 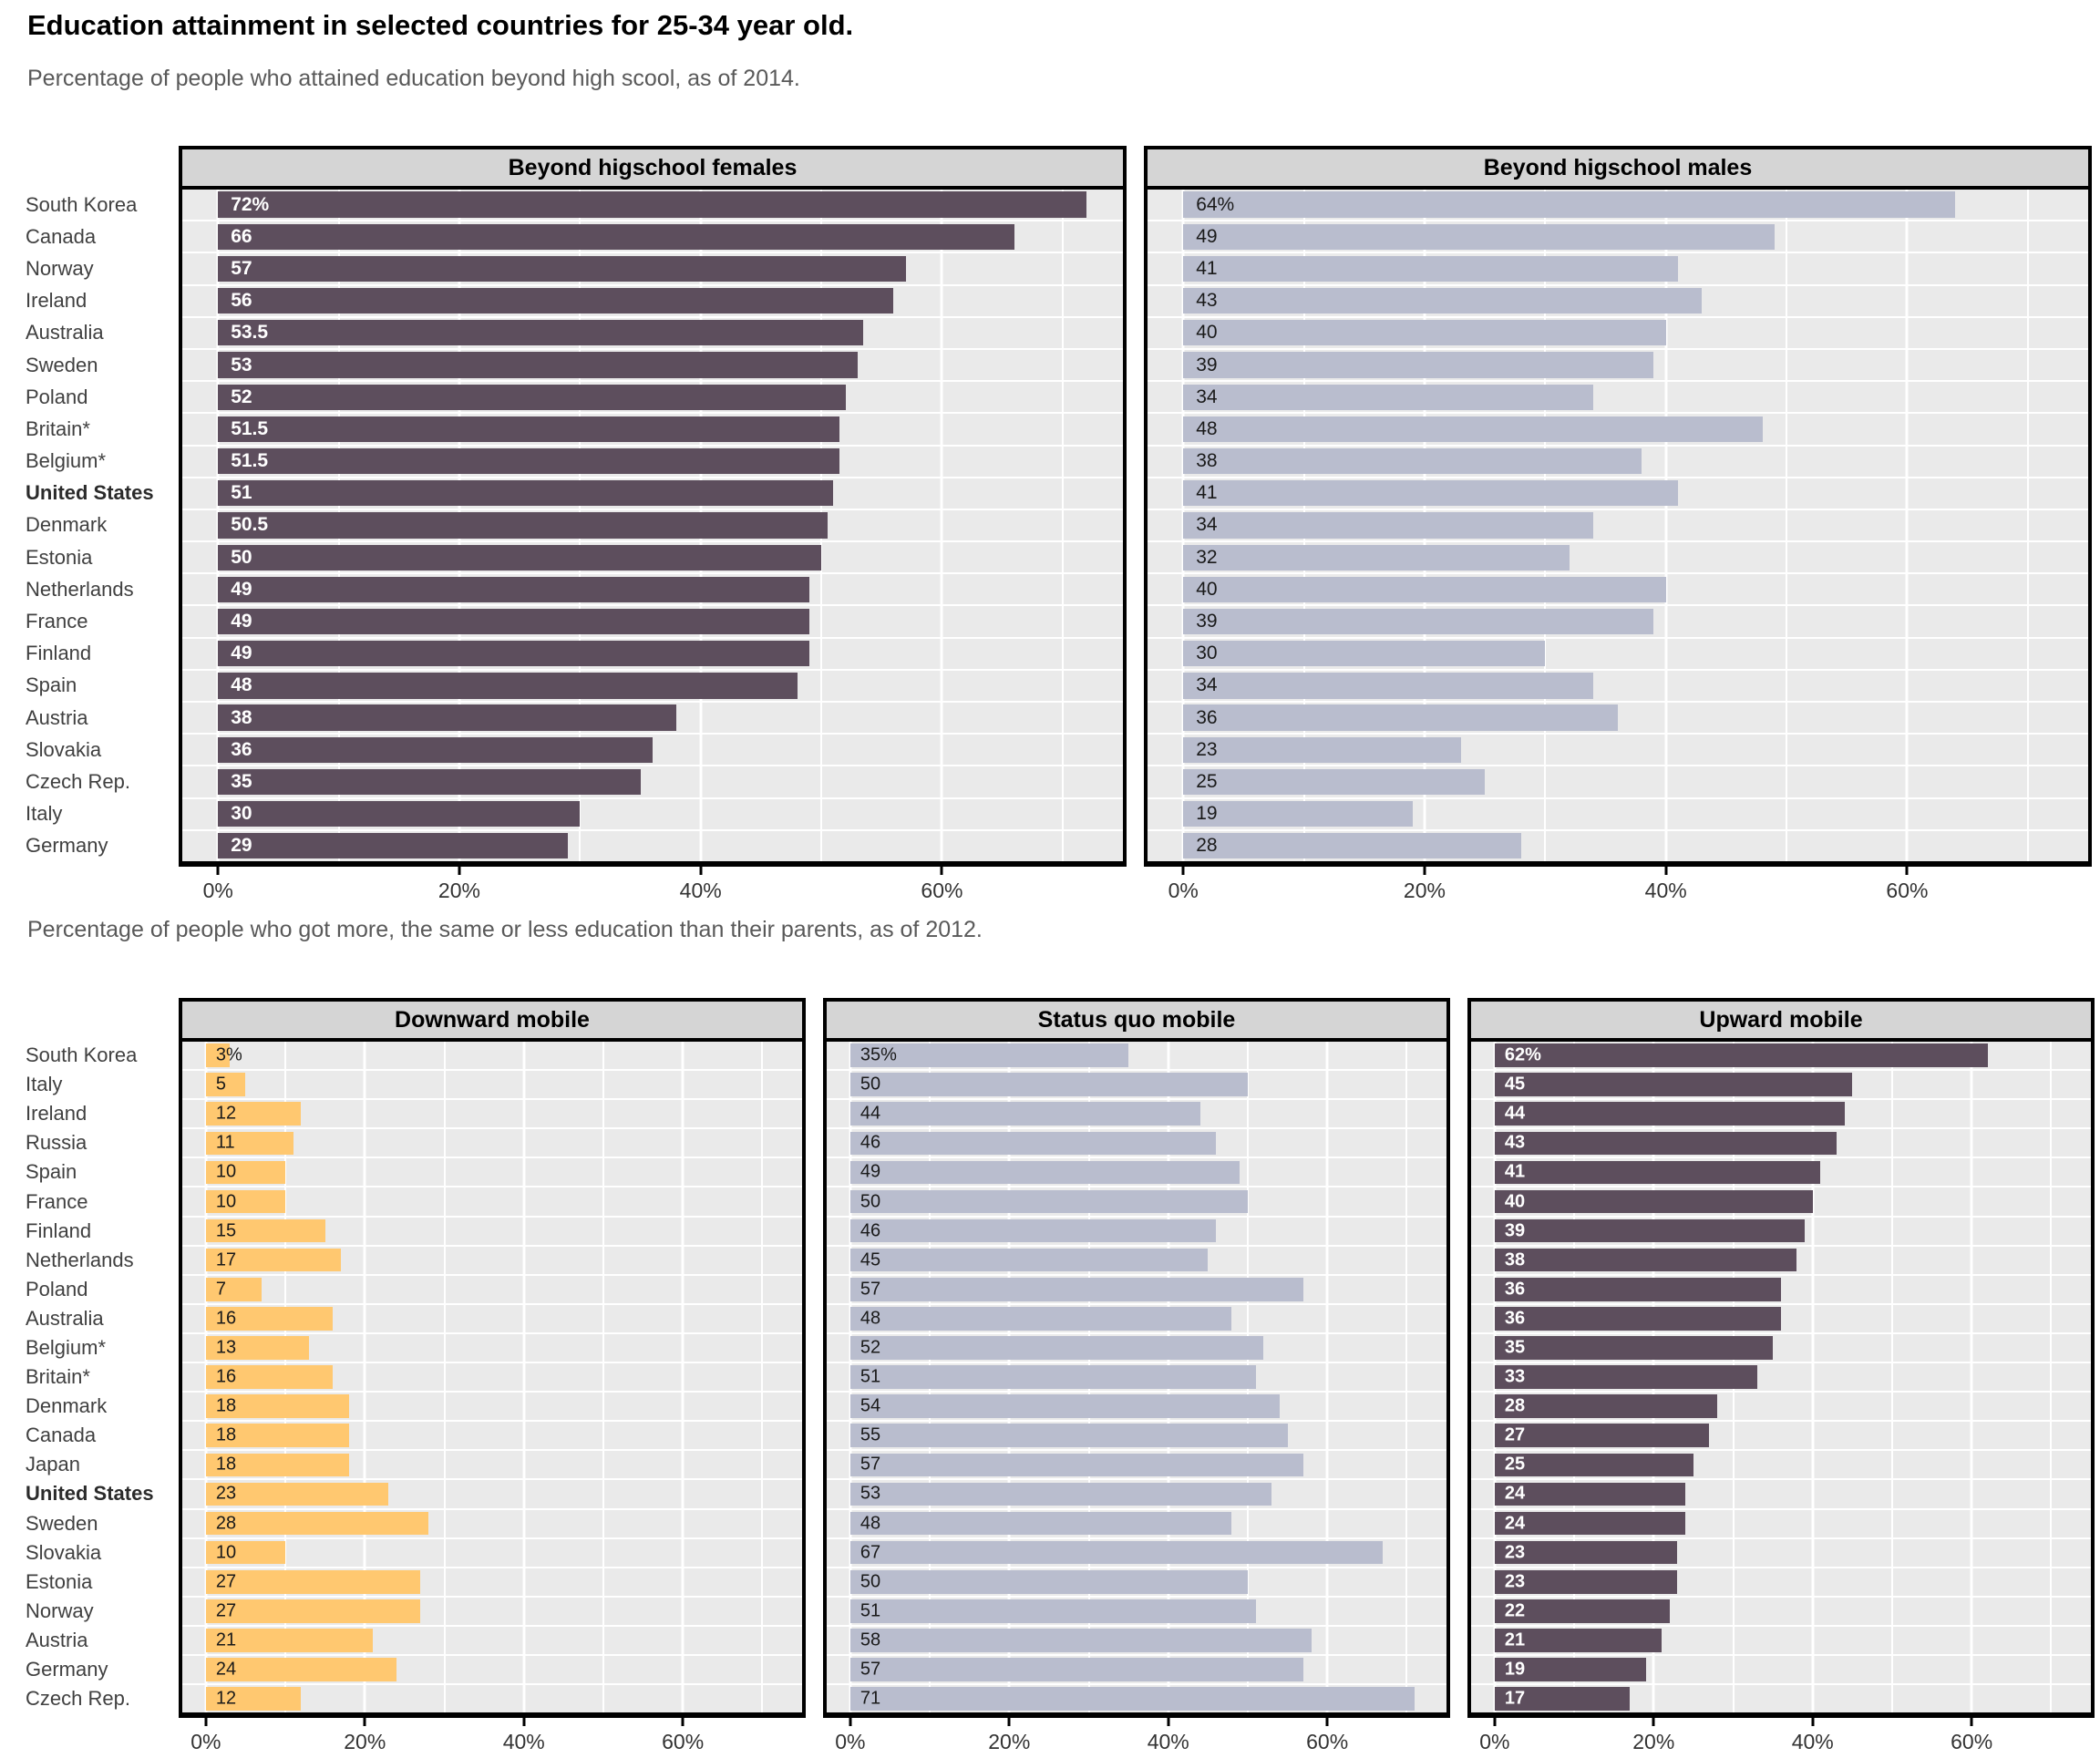 I want to click on bar-row: 71, so click(x=1136, y=1697).